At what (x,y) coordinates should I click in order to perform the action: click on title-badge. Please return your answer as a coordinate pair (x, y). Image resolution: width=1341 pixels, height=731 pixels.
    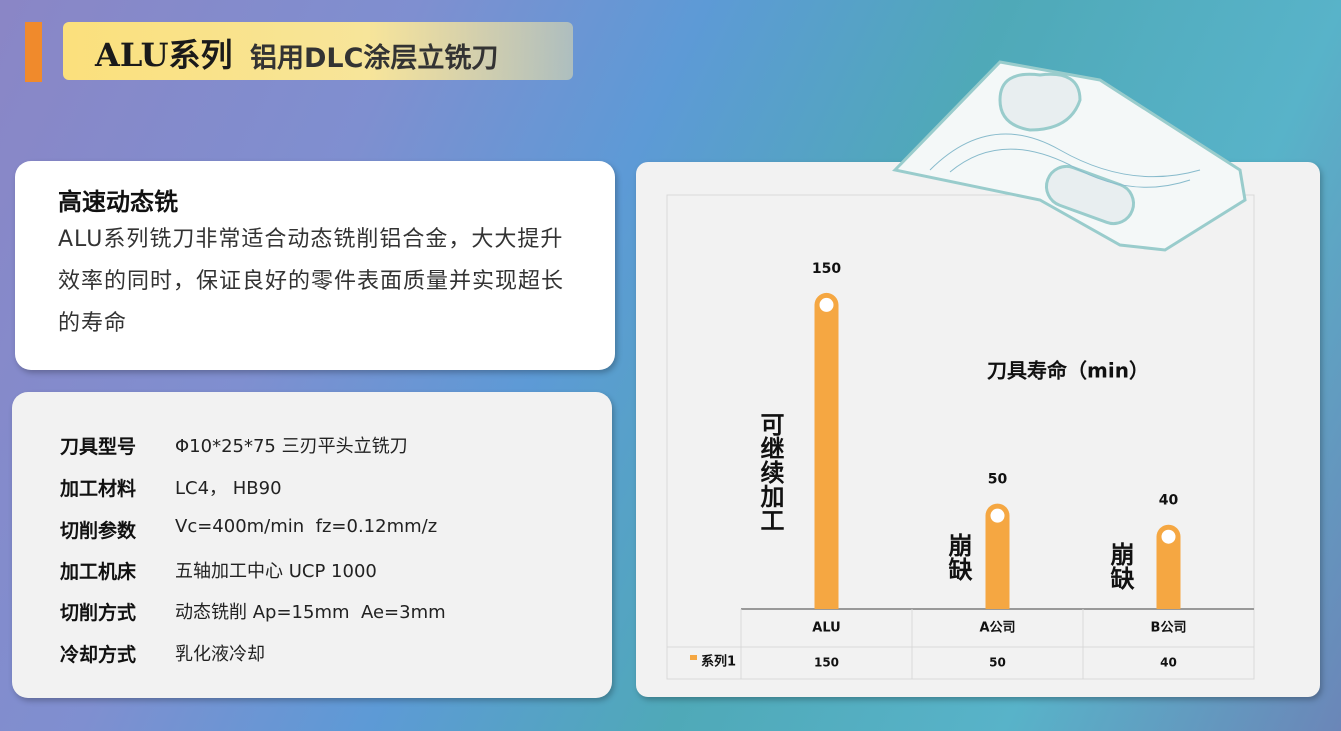
    Looking at the image, I should click on (318, 51).